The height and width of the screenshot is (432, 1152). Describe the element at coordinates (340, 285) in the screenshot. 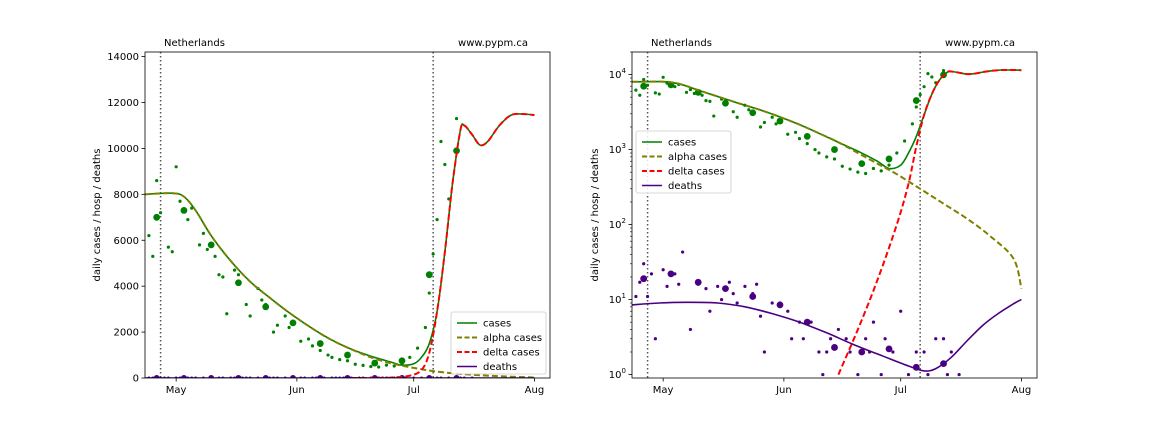

I see `left-alpha-cases-line` at that location.